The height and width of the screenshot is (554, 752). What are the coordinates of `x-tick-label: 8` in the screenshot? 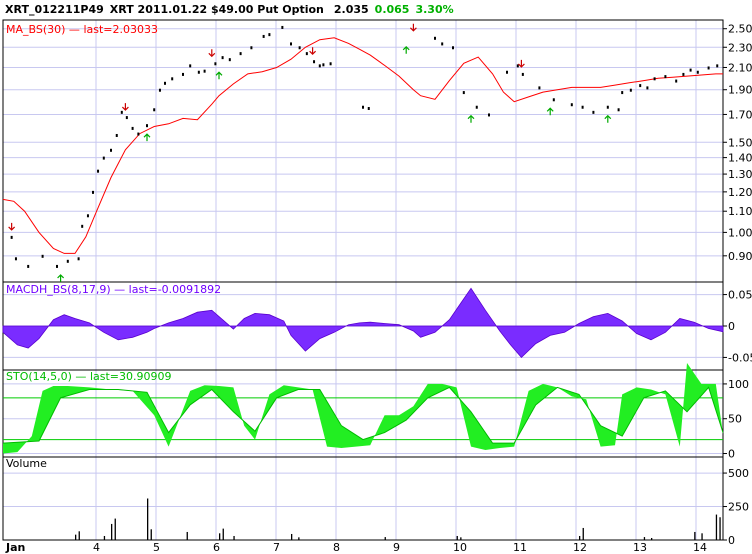 It's located at (336, 547).